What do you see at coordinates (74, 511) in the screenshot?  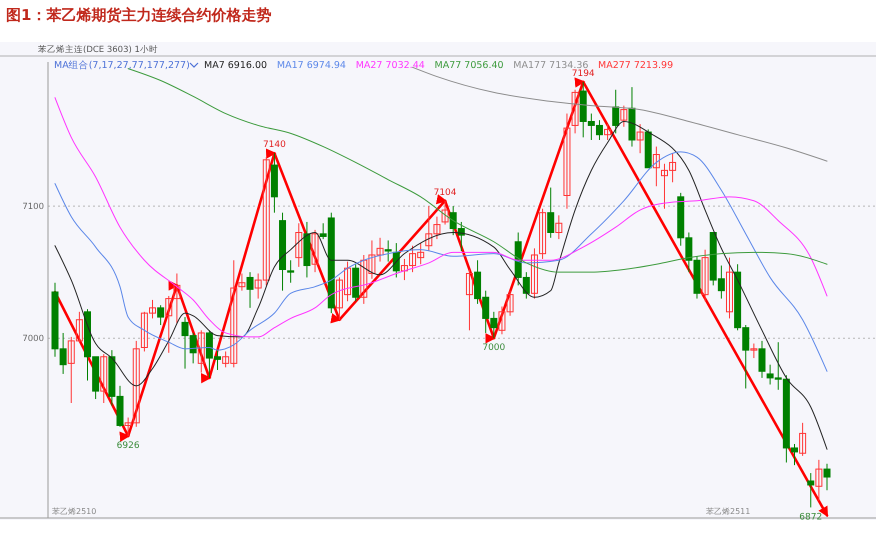 I see `annotation: 苯乙烯2510` at bounding box center [74, 511].